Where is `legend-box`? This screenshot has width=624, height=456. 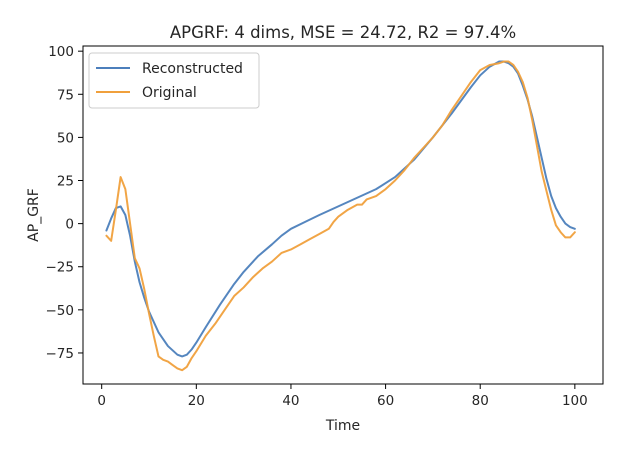 legend-box is located at coordinates (174, 80).